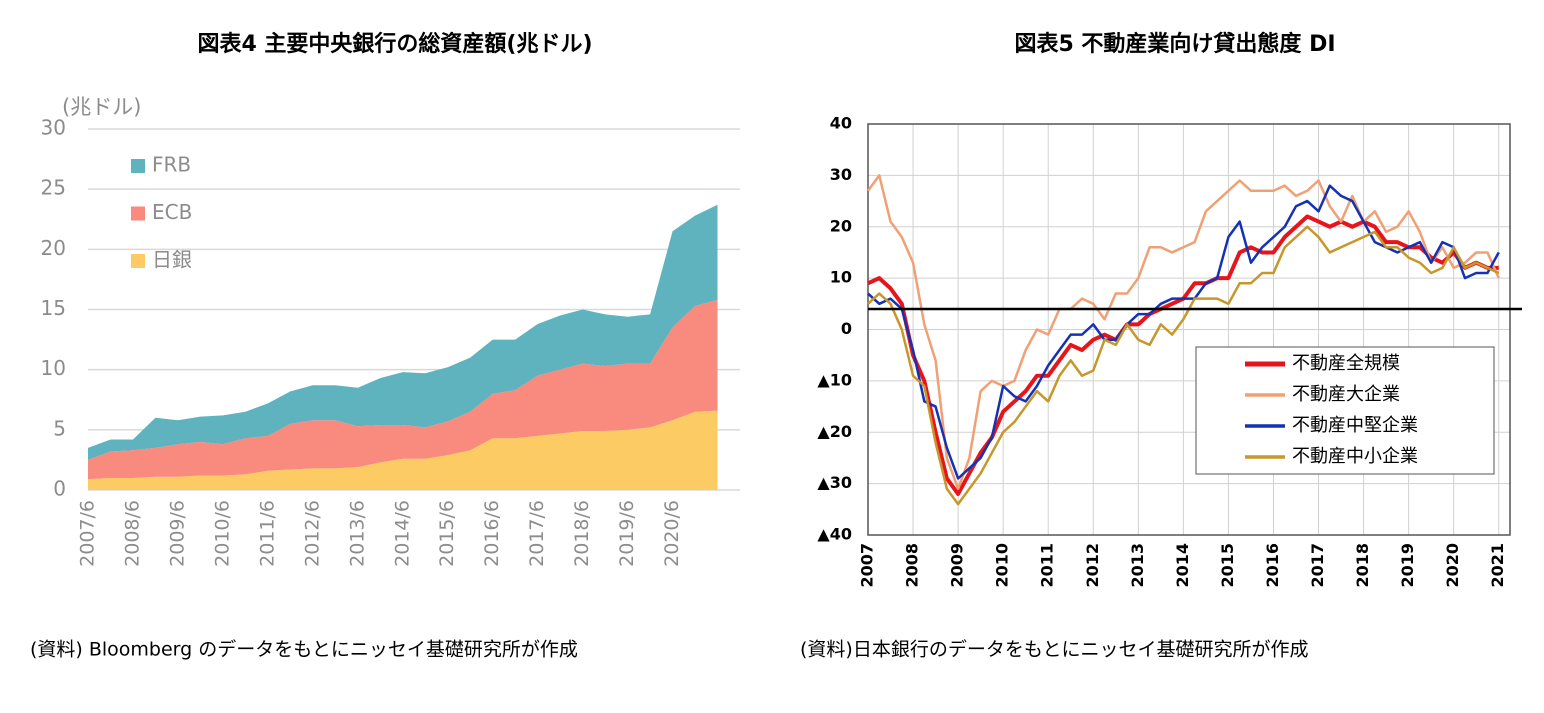 Image resolution: width=1544 pixels, height=713 pixels. Describe the element at coordinates (1362, 565) in the screenshot. I see `x-tick-label: 2018` at that location.